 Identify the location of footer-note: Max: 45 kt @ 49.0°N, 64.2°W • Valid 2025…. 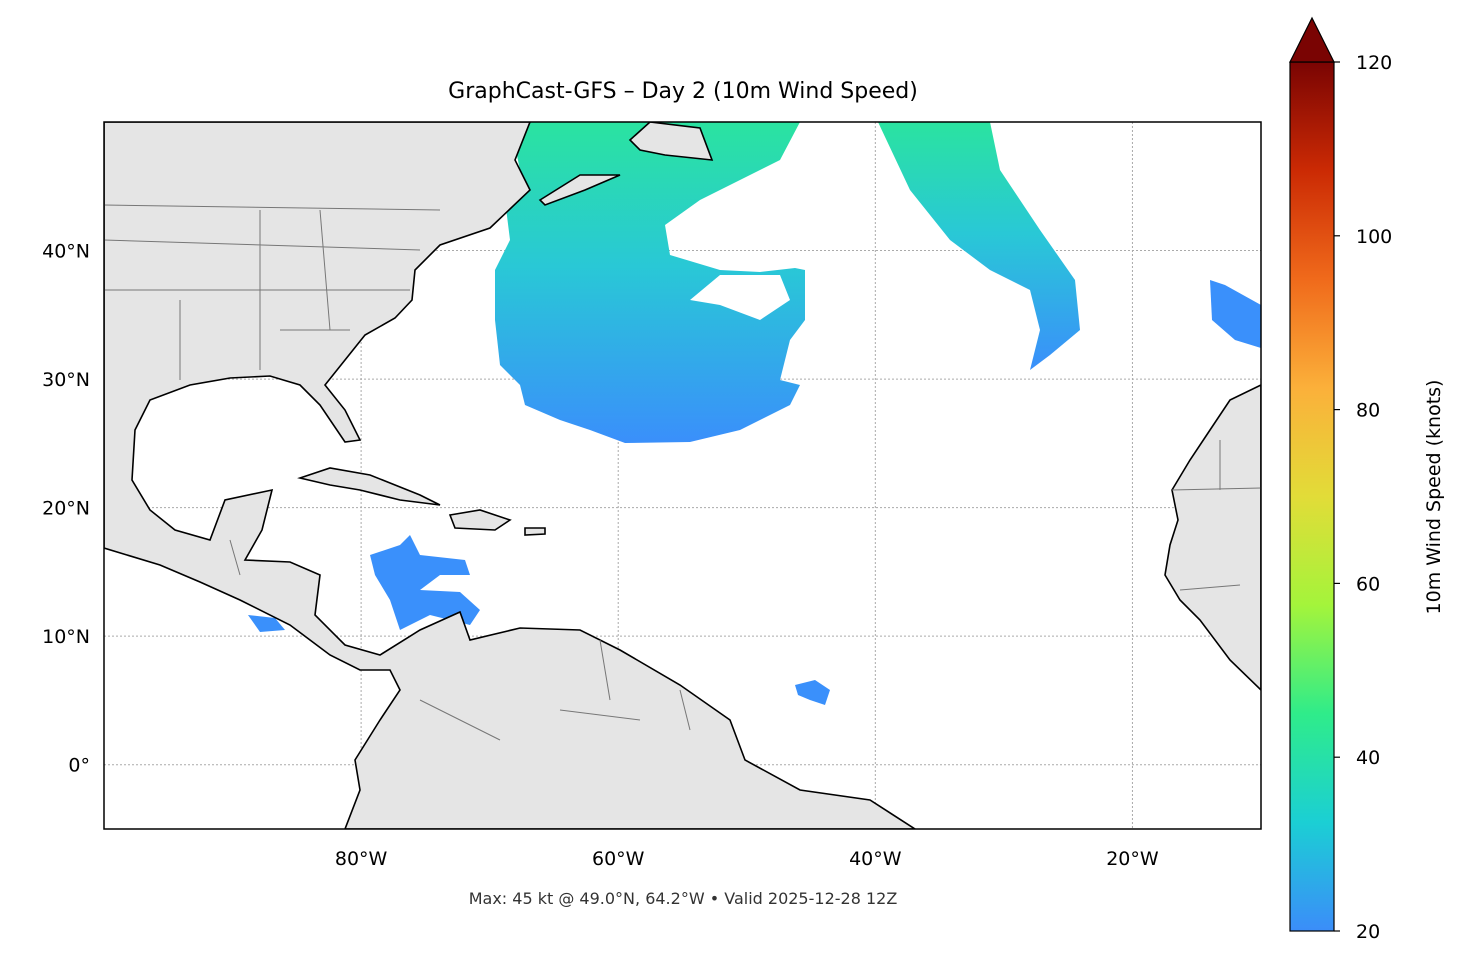
(683, 898).